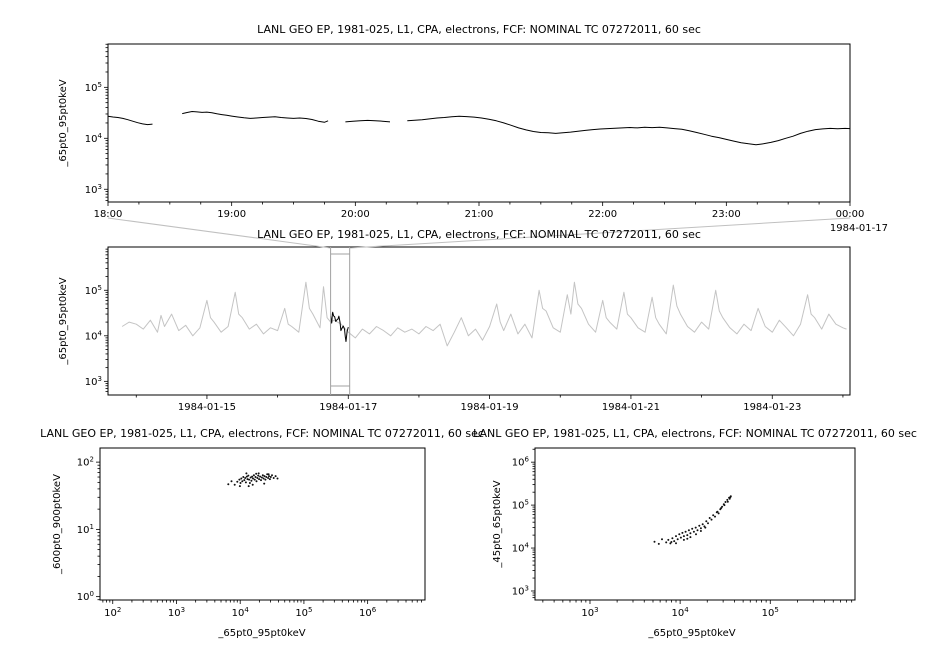 The height and width of the screenshot is (647, 926). Describe the element at coordinates (850, 214) in the screenshot. I see `x-tick-label: 00:00` at that location.